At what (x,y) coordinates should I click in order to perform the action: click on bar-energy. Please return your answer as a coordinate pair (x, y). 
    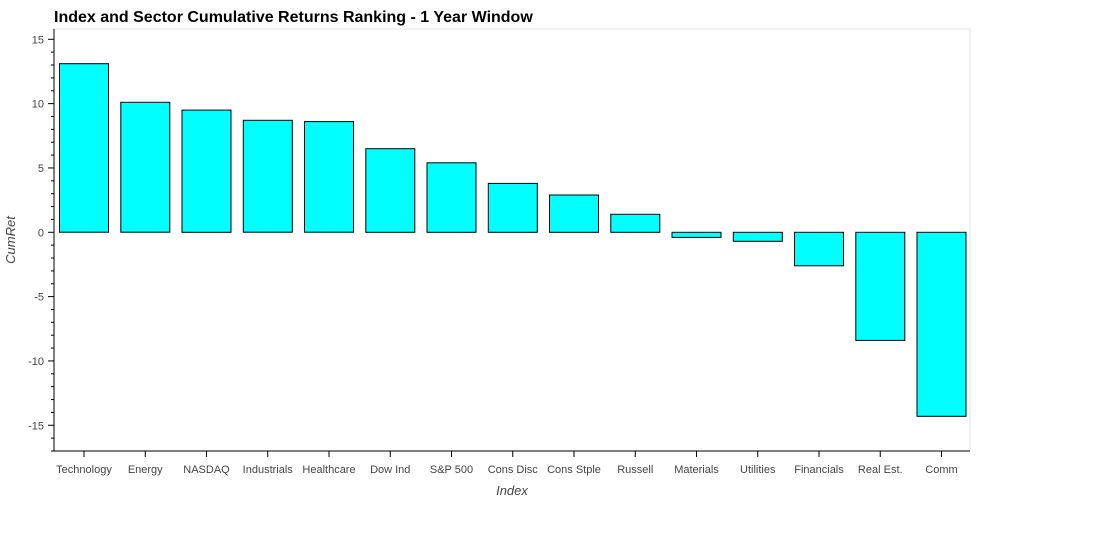
    Looking at the image, I should click on (145, 167).